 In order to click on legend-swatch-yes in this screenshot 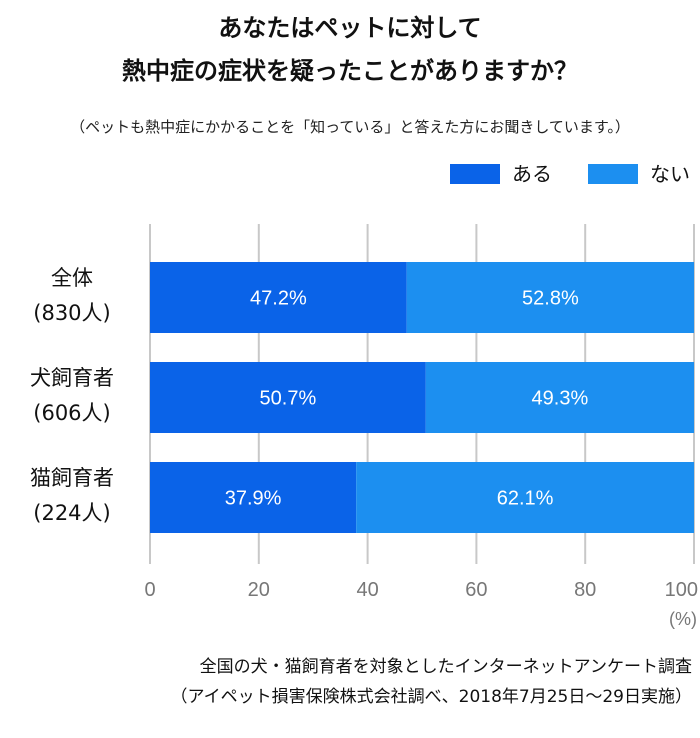, I will do `click(475, 174)`.